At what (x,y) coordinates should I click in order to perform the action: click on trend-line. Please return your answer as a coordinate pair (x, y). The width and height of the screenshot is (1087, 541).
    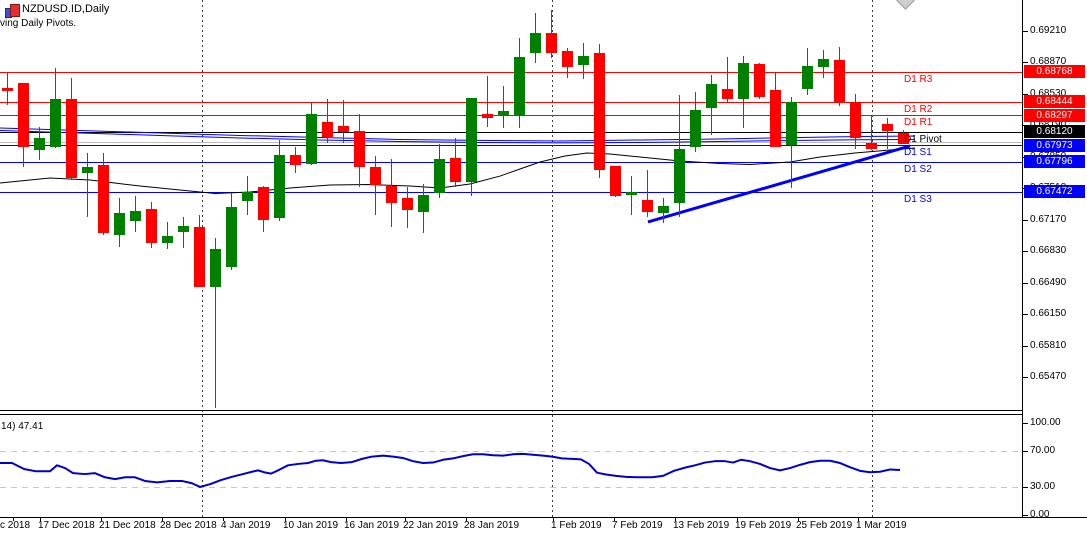
    Looking at the image, I should click on (779, 184).